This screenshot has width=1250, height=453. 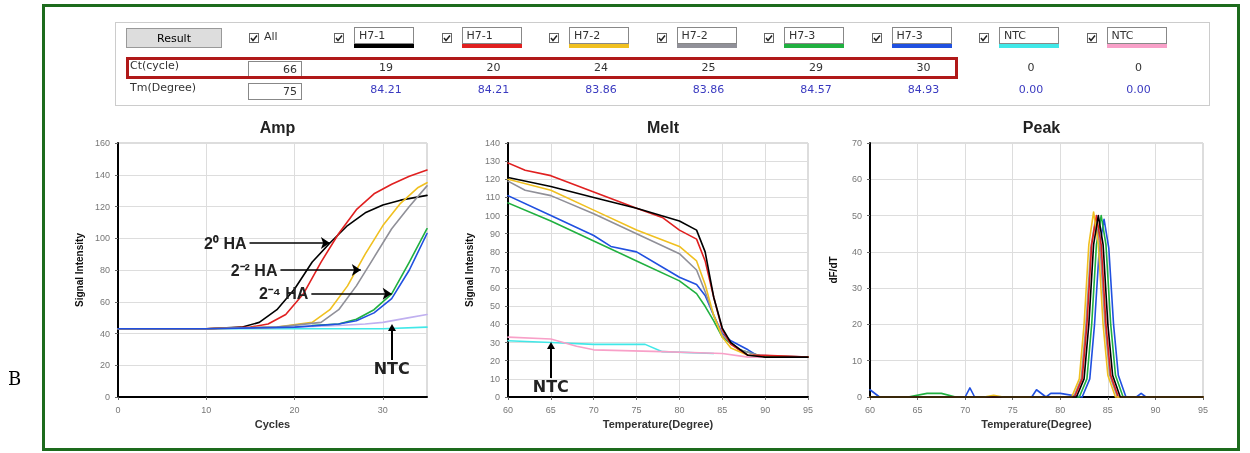 I want to click on text: All, so click(x=271, y=36).